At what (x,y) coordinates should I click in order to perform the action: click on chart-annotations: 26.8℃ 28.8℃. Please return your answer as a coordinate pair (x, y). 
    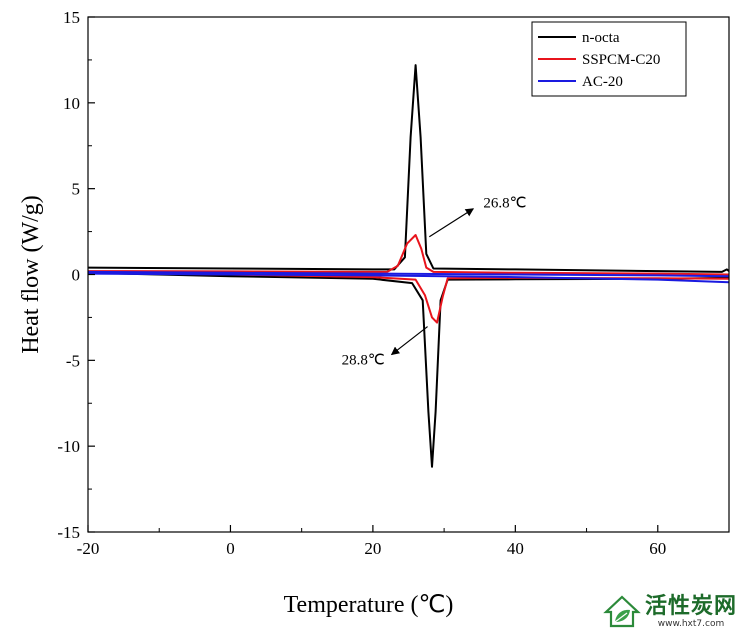
    Looking at the image, I should click on (434, 282).